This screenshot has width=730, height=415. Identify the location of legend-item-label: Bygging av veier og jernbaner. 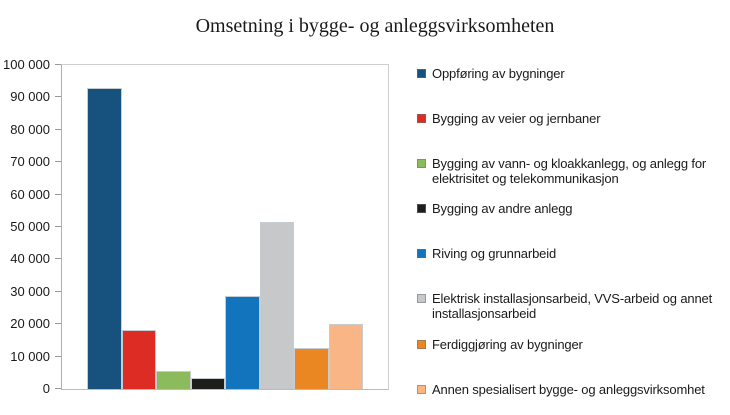
(516, 118).